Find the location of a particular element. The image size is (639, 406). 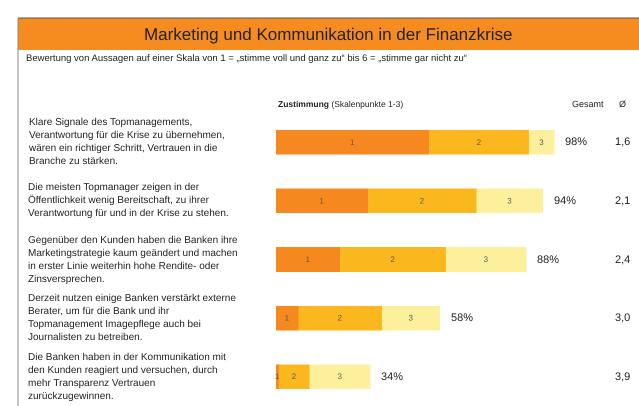

total-label: 58% is located at coordinates (462, 318).